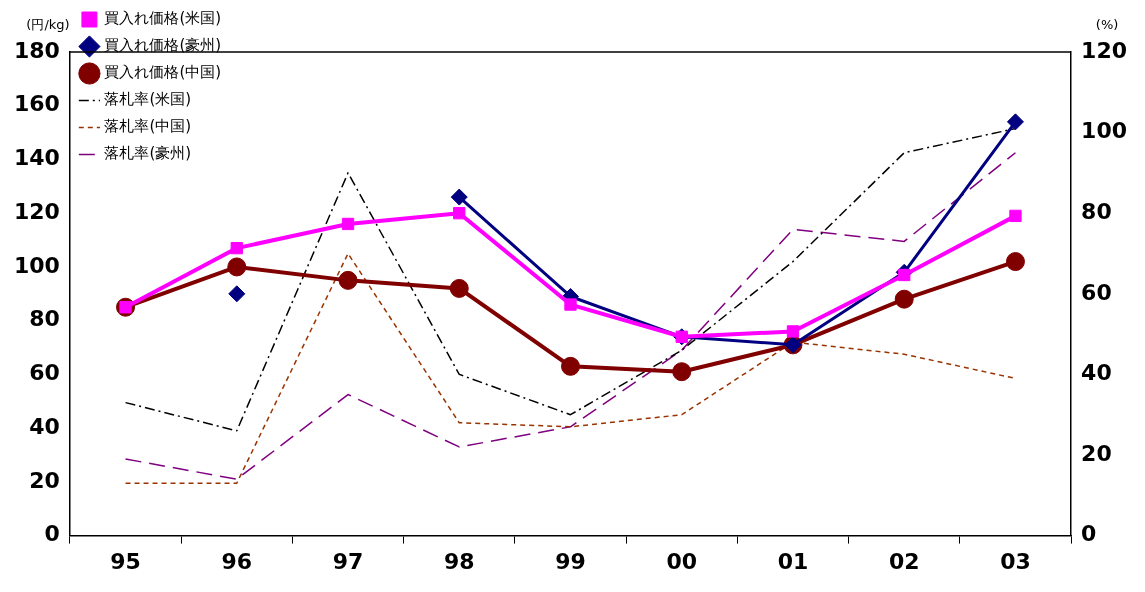  I want to click on legend-label: 落札率(米国), so click(148, 99).